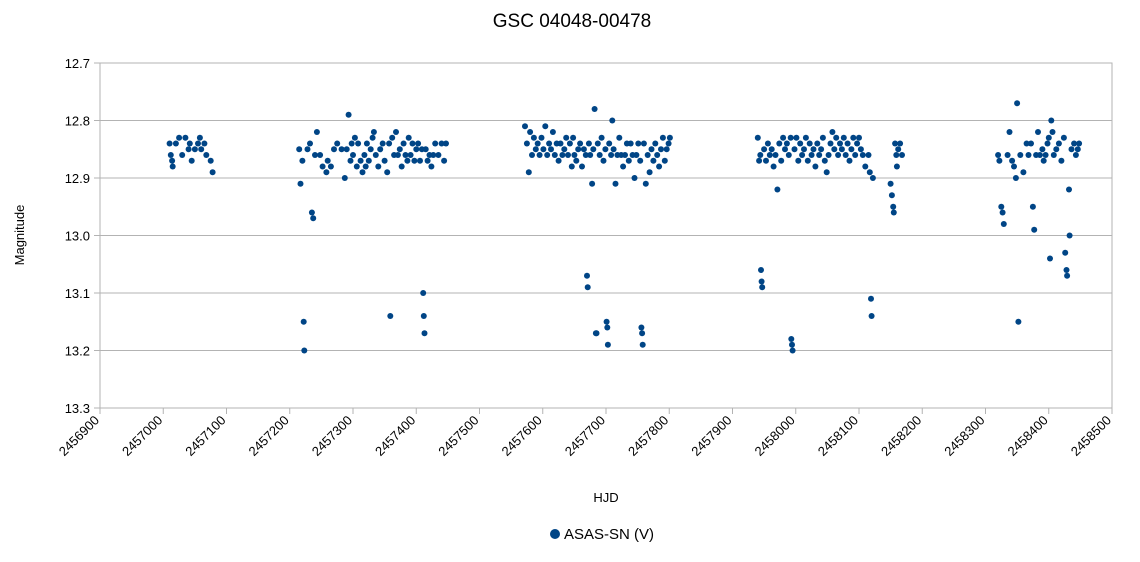 The width and height of the screenshot is (1140, 562). What do you see at coordinates (205, 436) in the screenshot?
I see `x-tick-label: 2457100` at bounding box center [205, 436].